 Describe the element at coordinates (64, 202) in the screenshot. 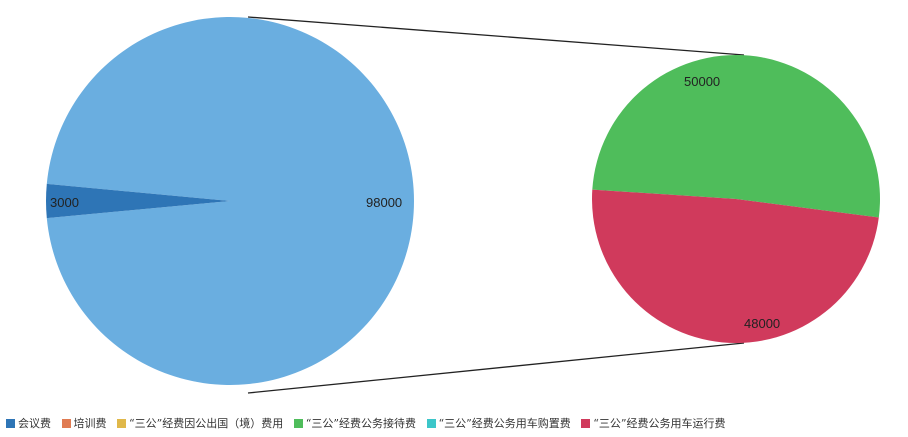

I see `data-label-conference: 3000` at that location.